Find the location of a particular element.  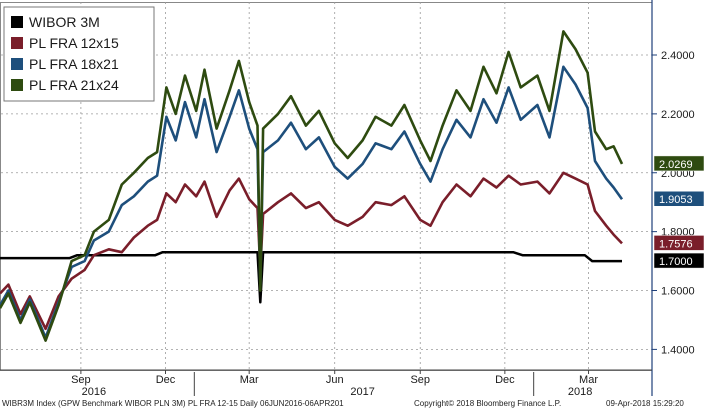

footer-timestamp: 09-Apr-2018 15:29:20 is located at coordinates (645, 403).